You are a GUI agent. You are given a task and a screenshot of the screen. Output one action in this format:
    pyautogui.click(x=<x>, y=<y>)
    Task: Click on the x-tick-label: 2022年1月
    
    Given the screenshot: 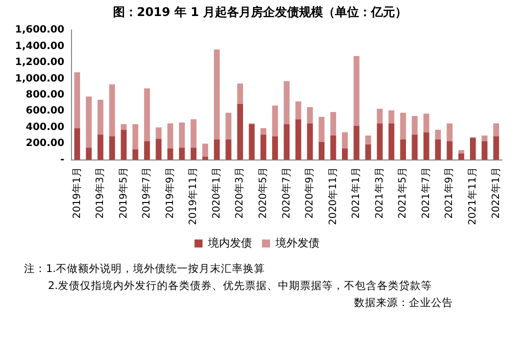 What is the action you would take?
    pyautogui.click(x=496, y=192)
    